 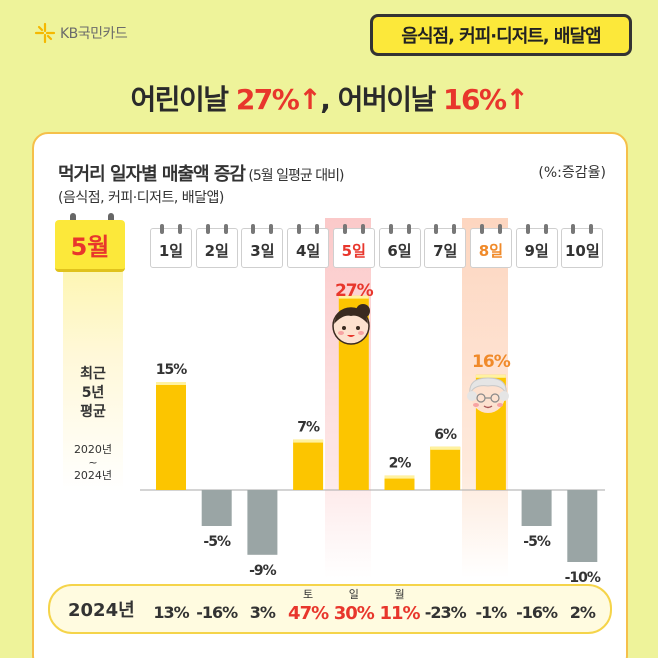 What do you see at coordinates (353, 297) in the screenshot?
I see `bar-top-5일` at bounding box center [353, 297].